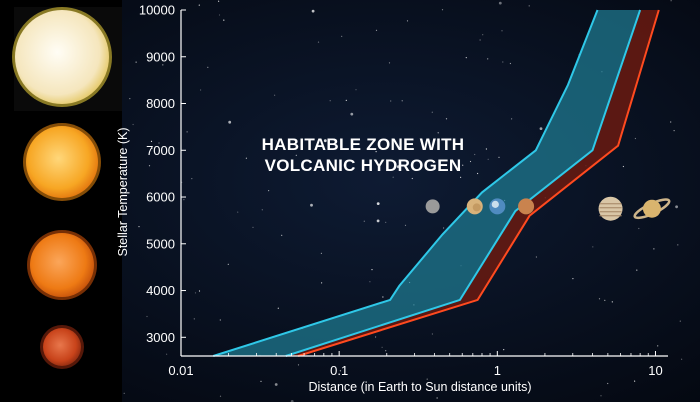 The height and width of the screenshot is (402, 700). What do you see at coordinates (160, 56) in the screenshot?
I see `y-tick-label: 9000` at bounding box center [160, 56].